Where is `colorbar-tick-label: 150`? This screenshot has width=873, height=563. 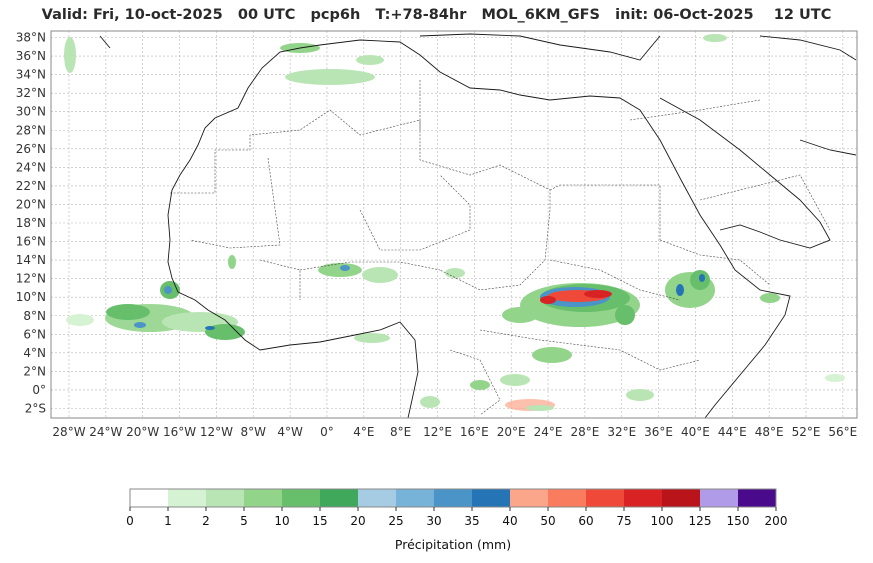
colorbar-tick-label: 150 is located at coordinates (738, 521).